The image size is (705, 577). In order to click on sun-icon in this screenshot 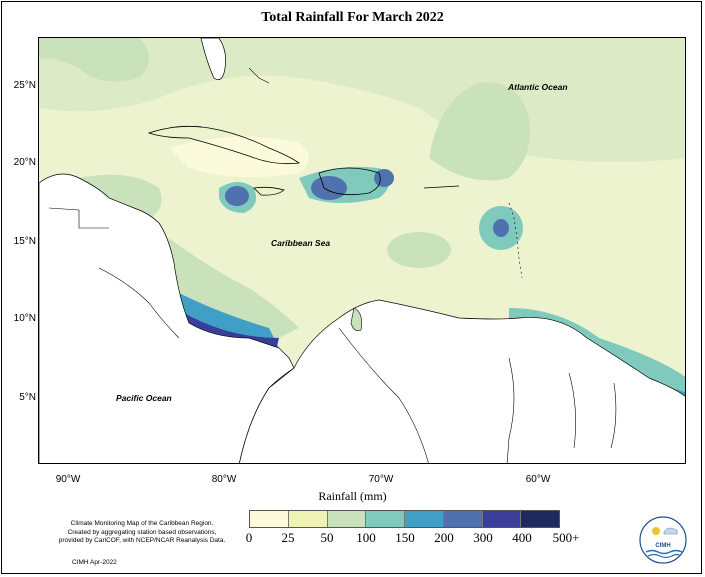, I will do `click(656, 531)`.